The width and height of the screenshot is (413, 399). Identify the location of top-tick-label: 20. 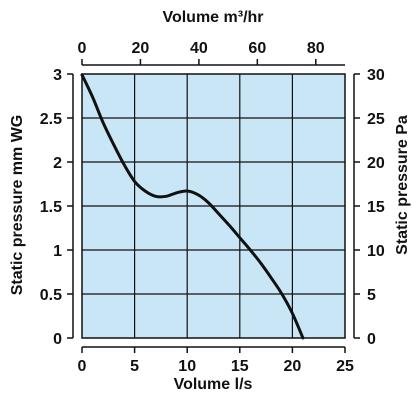
(141, 48).